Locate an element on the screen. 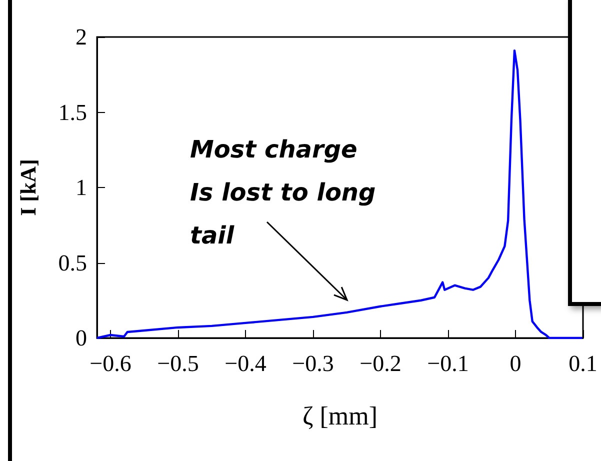  y-tick-label: 1 is located at coordinates (81, 187).